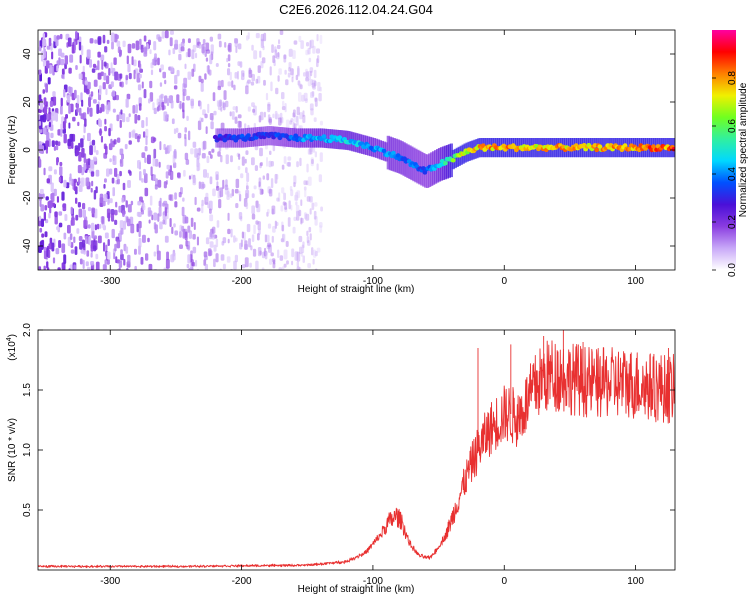 Image resolution: width=750 pixels, height=600 pixels. I want to click on colorbar-ticks: 0.0 0.2 0.4 0.6 0.8, so click(725, 174).